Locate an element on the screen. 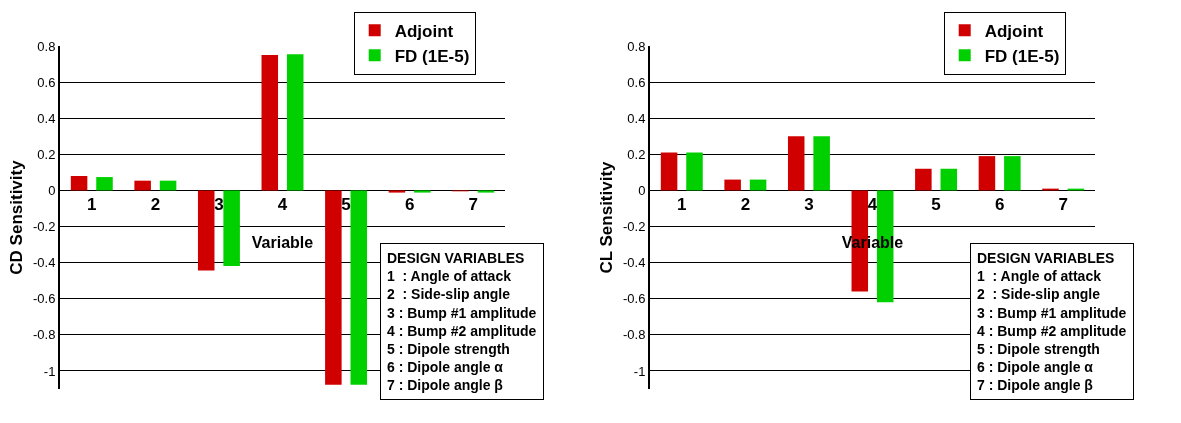  y-axis-title: CD Sensitivity is located at coordinates (17, 217).